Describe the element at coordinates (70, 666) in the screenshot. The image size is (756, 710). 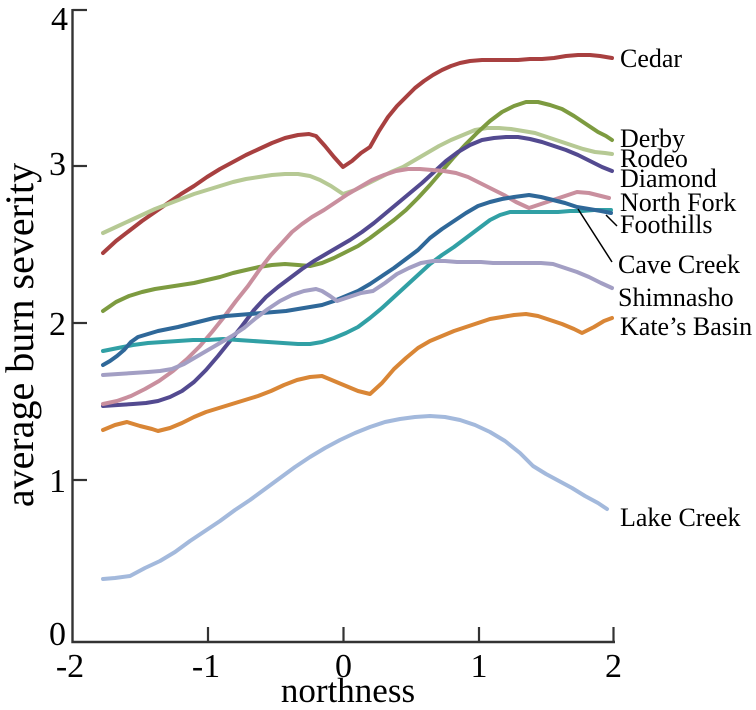
I see `svg-text: -2` at that location.